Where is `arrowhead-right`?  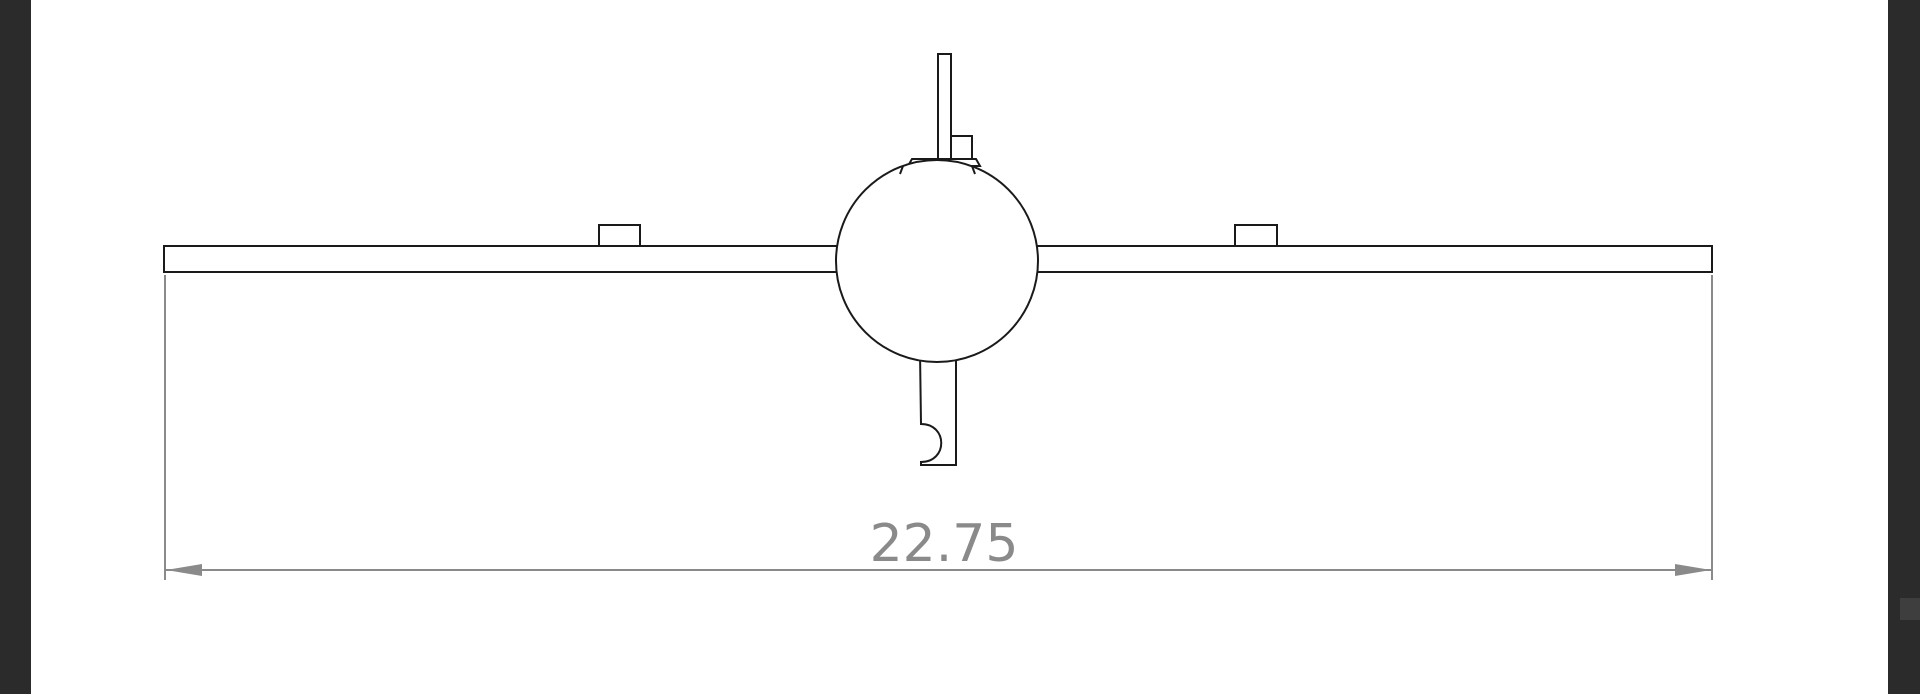 arrowhead-right is located at coordinates (1693, 570).